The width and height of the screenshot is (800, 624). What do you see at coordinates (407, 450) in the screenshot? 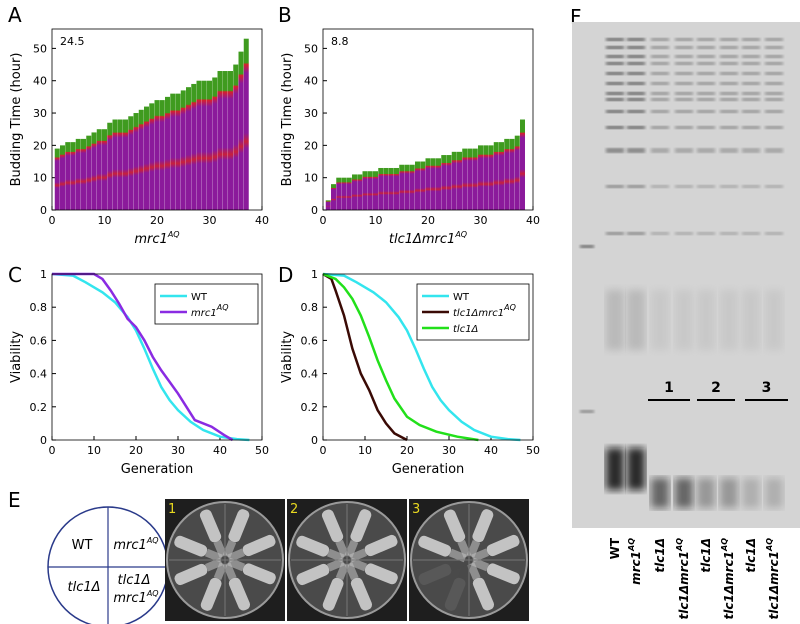
I see `x-tick-label: 20` at bounding box center [407, 450].